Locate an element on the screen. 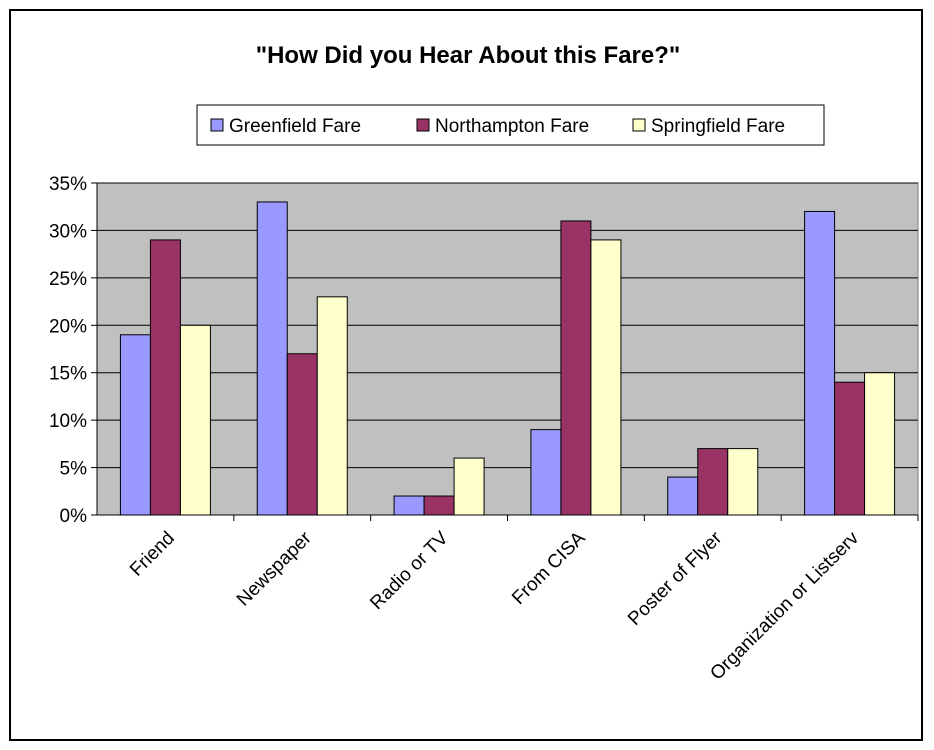  legend-label-greenfield: Greenfield Fare is located at coordinates (295, 126).